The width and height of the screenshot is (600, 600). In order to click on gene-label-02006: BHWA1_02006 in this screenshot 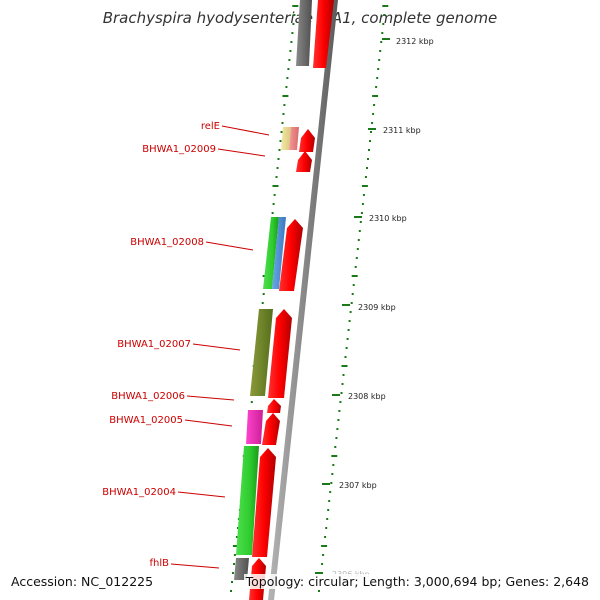, I will do `click(148, 396)`.